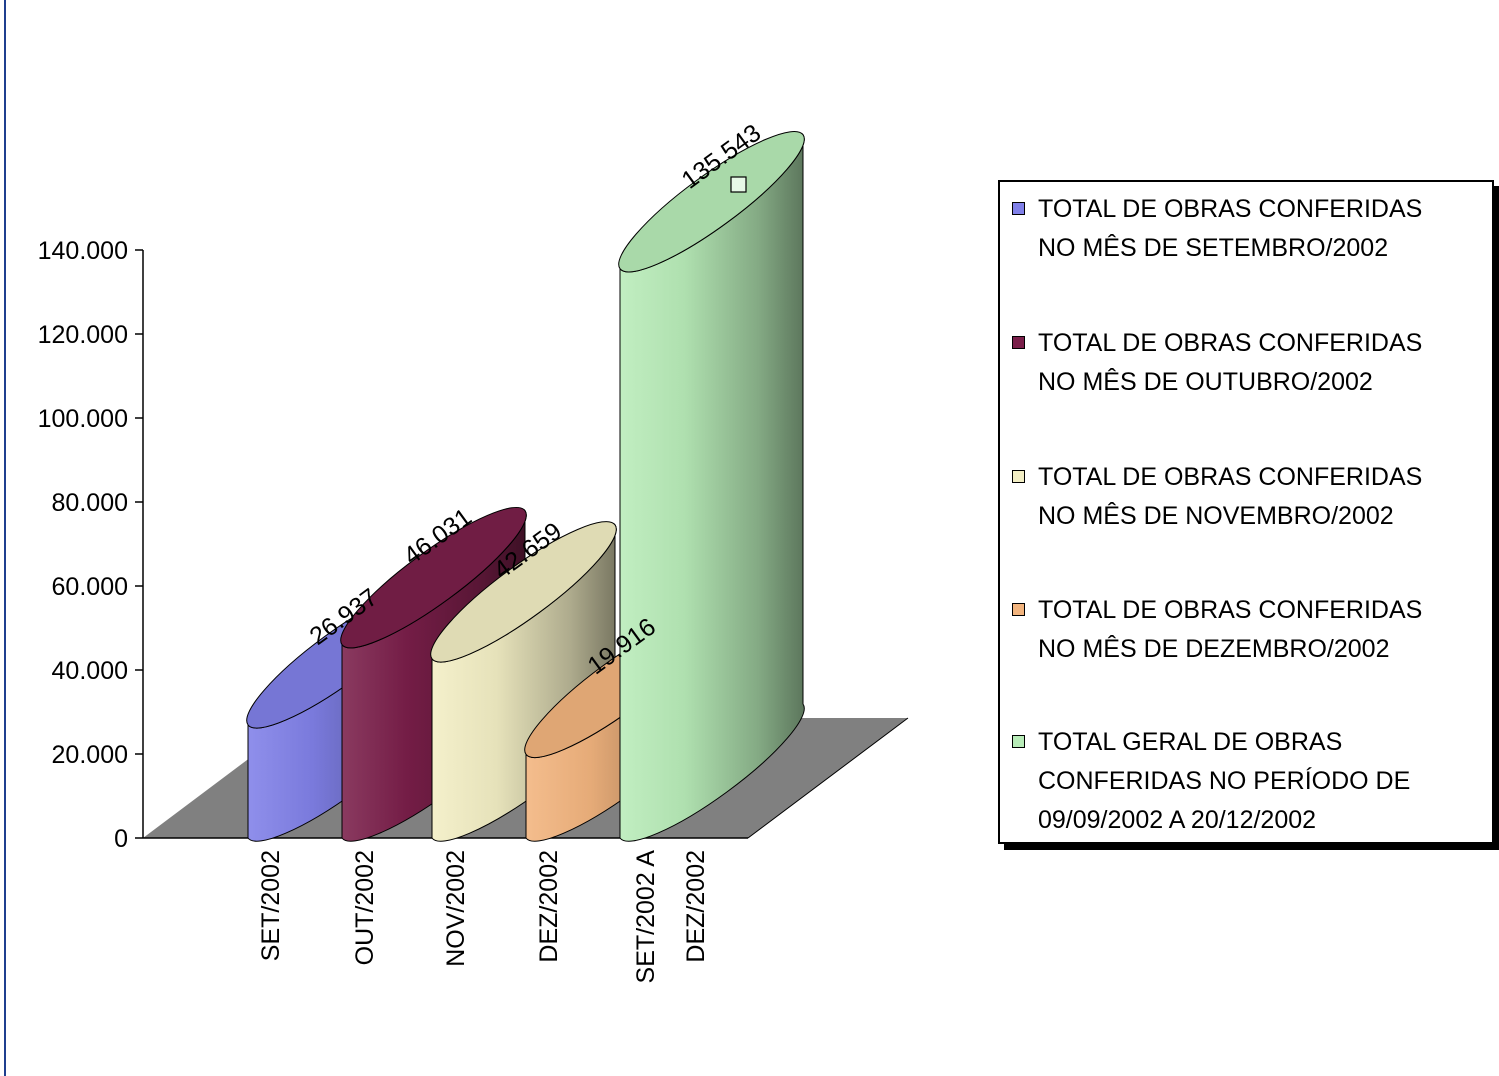 Image resolution: width=1499 pixels, height=1076 pixels. What do you see at coordinates (5, 538) in the screenshot?
I see `page-left-border` at bounding box center [5, 538].